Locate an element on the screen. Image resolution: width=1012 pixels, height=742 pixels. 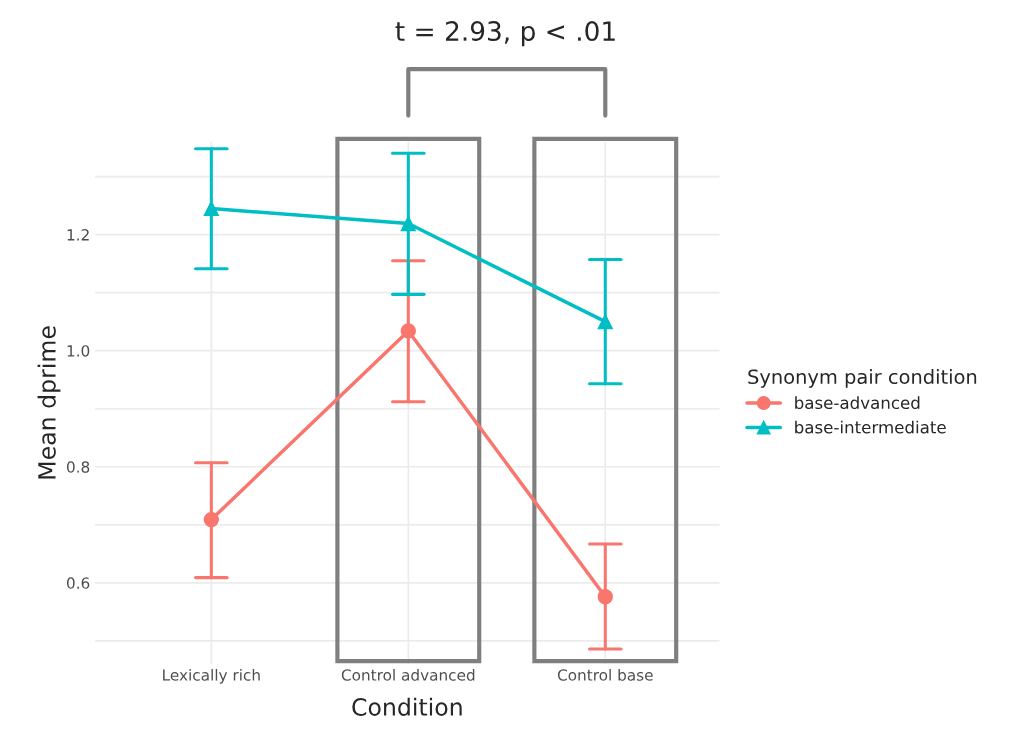
y-tick-label: 1.2 is located at coordinates (78, 235).